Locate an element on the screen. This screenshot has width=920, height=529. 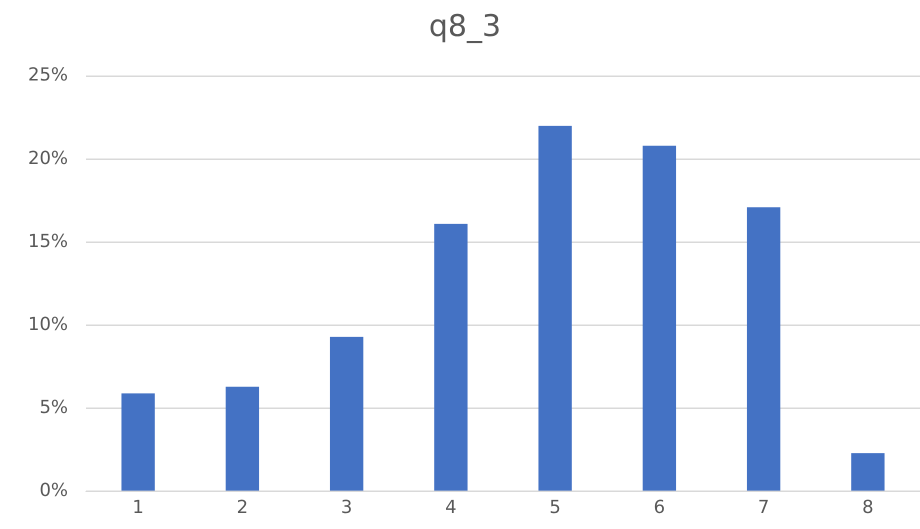
y-tick-label: 0% is located at coordinates (53, 491).